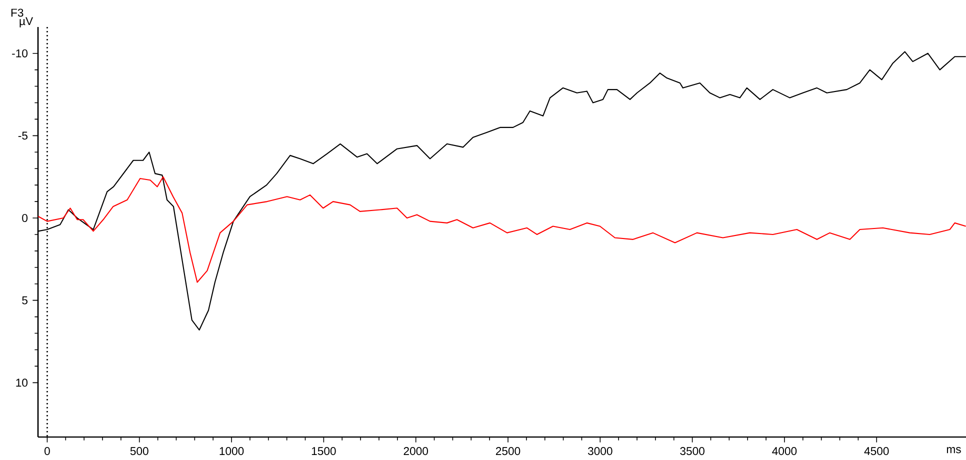 The height and width of the screenshot is (460, 966). I want to click on y-tick-label: -10, so click(20, 53).